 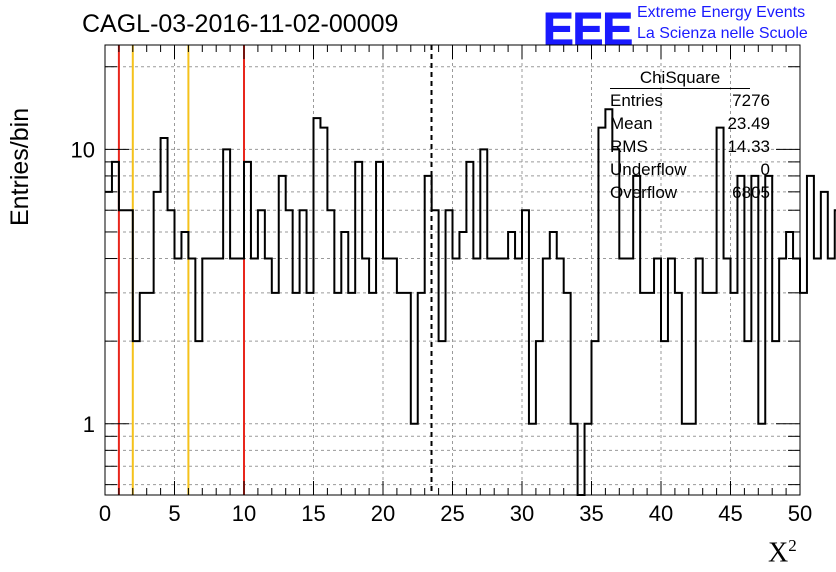 What do you see at coordinates (591, 513) in the screenshot?
I see `x-tick-label: 35` at bounding box center [591, 513].